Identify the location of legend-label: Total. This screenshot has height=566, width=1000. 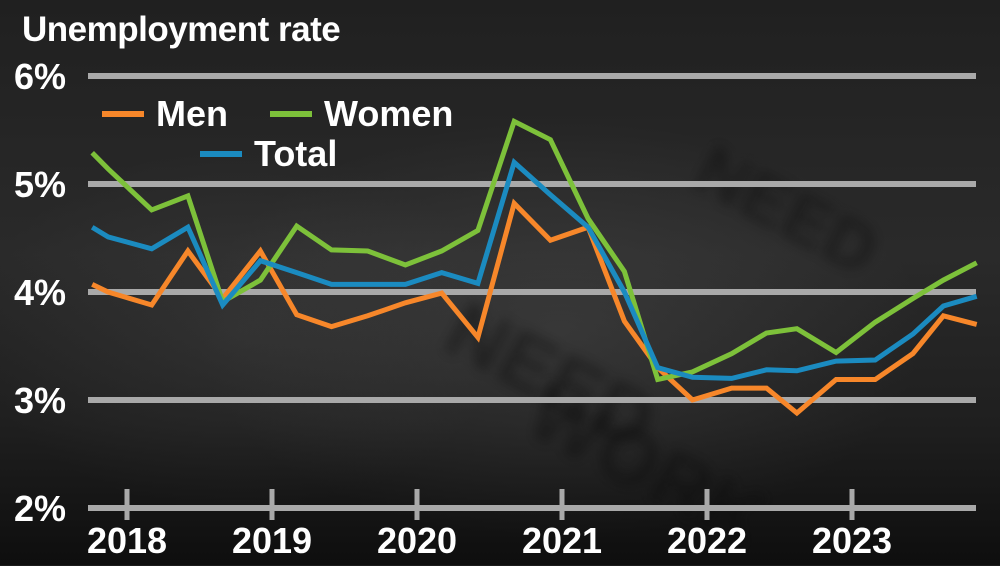
(296, 153).